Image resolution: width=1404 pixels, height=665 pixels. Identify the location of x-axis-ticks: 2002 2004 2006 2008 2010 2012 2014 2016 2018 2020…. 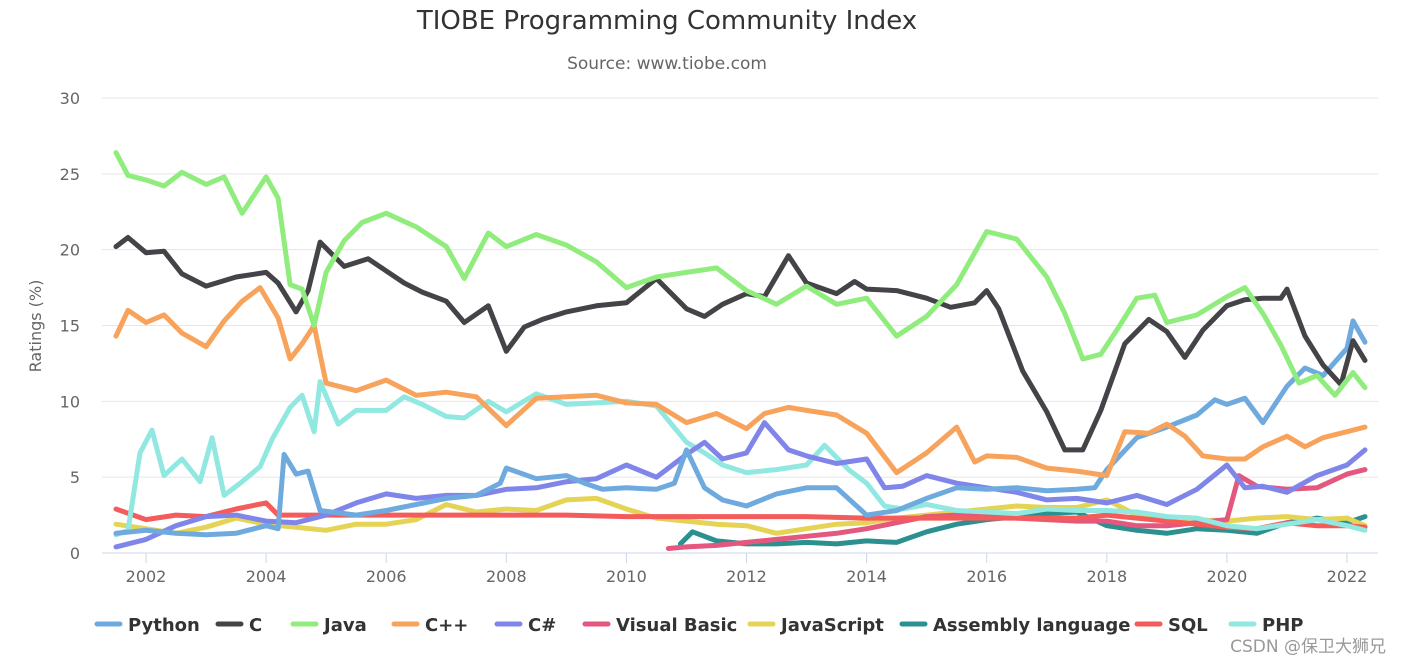
(747, 569).